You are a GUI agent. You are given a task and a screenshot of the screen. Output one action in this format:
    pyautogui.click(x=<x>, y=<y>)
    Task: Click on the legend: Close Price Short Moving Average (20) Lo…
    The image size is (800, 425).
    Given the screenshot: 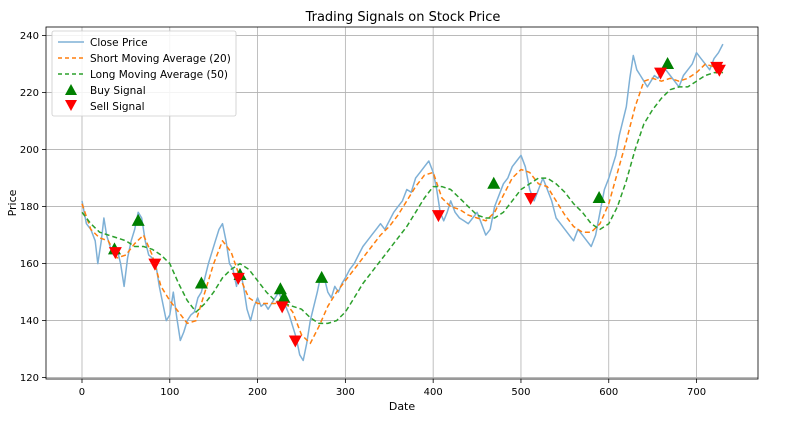 What is the action you would take?
    pyautogui.click(x=144, y=73)
    